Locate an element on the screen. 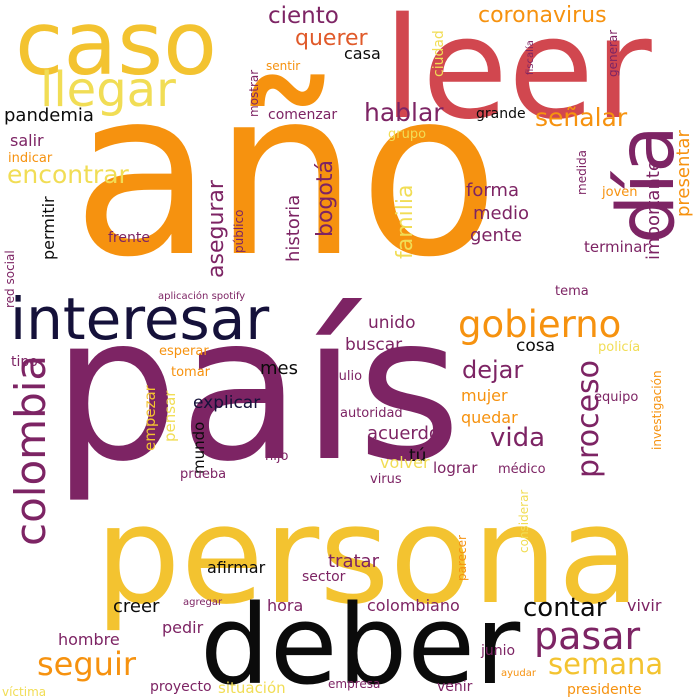 This screenshot has height=700, width=700. word-esperar: esperar is located at coordinates (184, 351).